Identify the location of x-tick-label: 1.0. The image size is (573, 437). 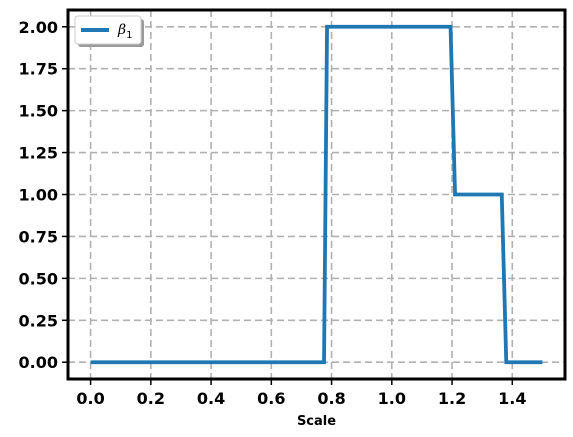
(392, 398).